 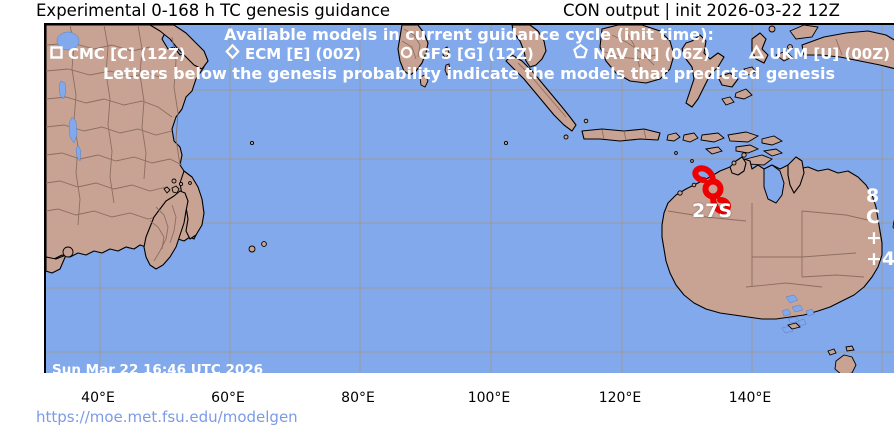 What do you see at coordinates (213, 10) in the screenshot?
I see `page-title: Experimental 0-168 h TC genesis guidance` at bounding box center [213, 10].